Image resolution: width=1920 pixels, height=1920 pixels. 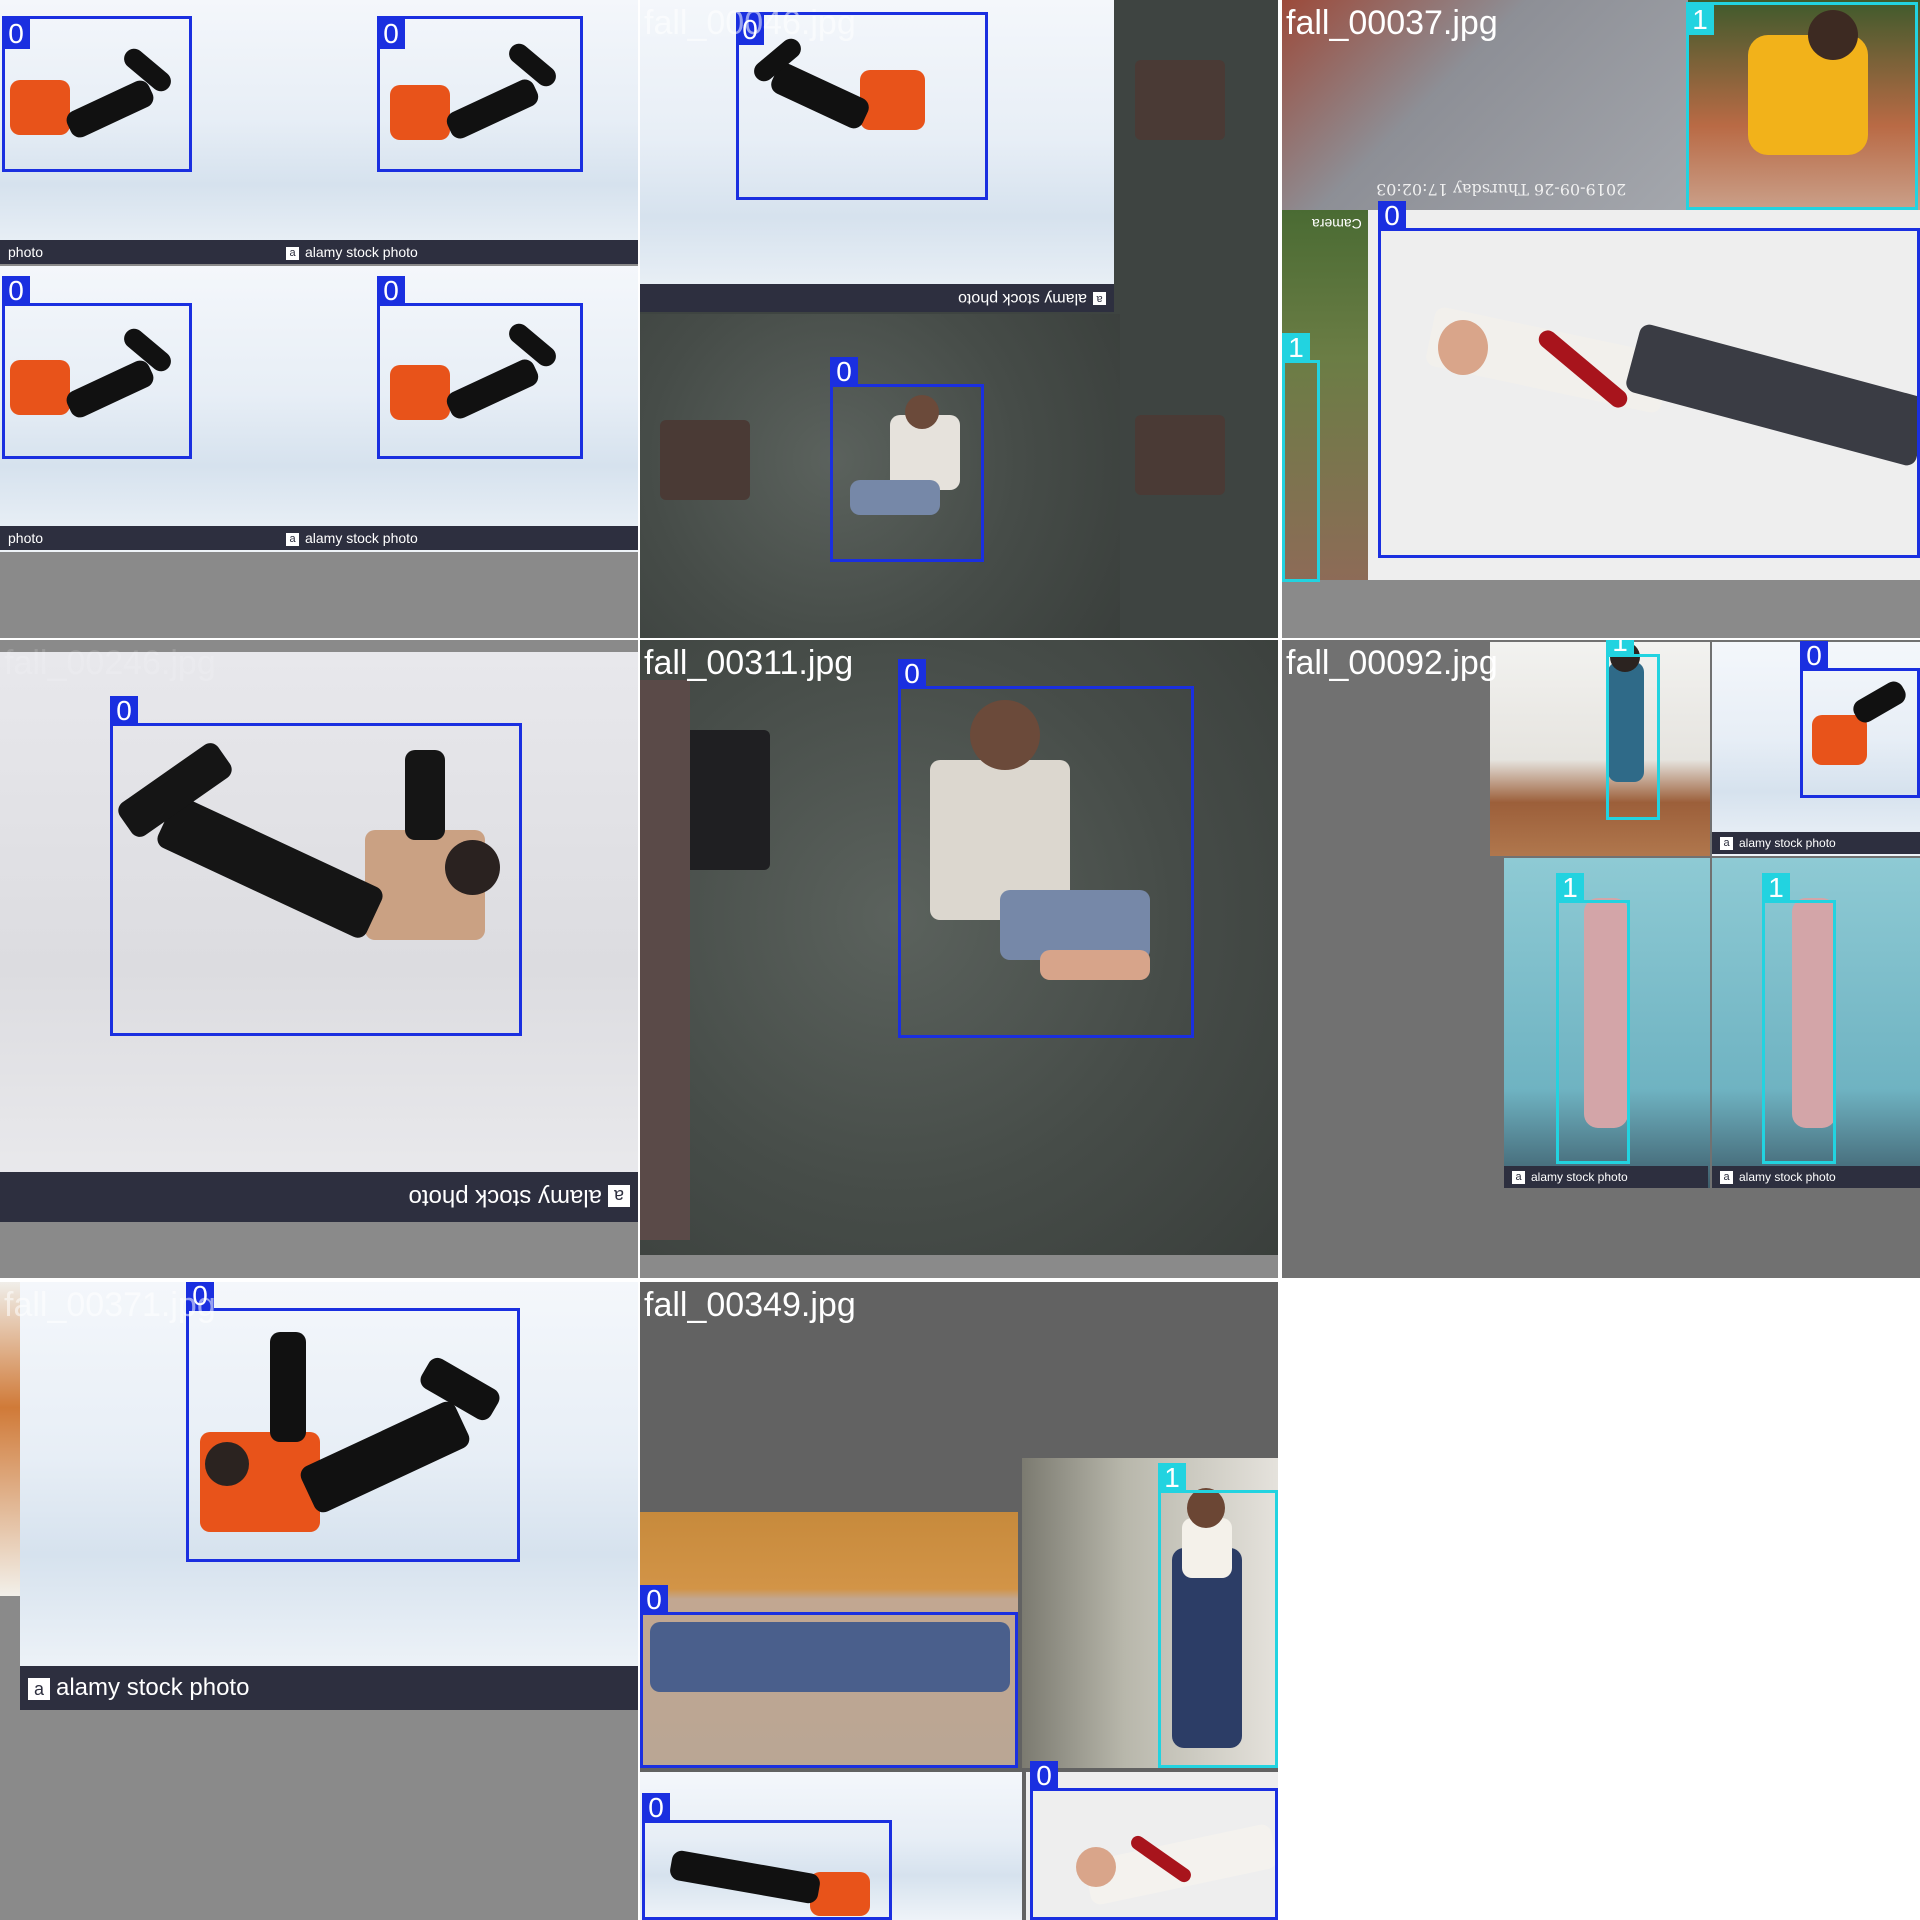 What do you see at coordinates (1485, 105) in the screenshot?
I see `sub-image-doorstep-camera` at bounding box center [1485, 105].